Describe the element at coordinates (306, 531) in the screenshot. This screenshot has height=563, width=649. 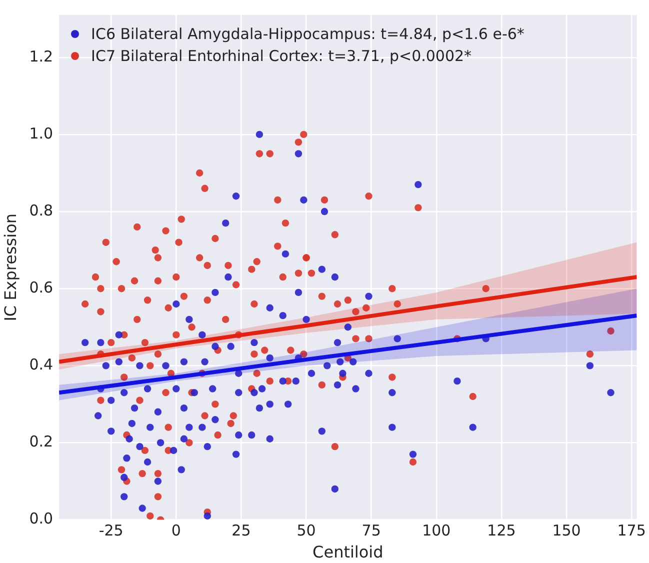
I see `x-tick-label: 50` at that location.